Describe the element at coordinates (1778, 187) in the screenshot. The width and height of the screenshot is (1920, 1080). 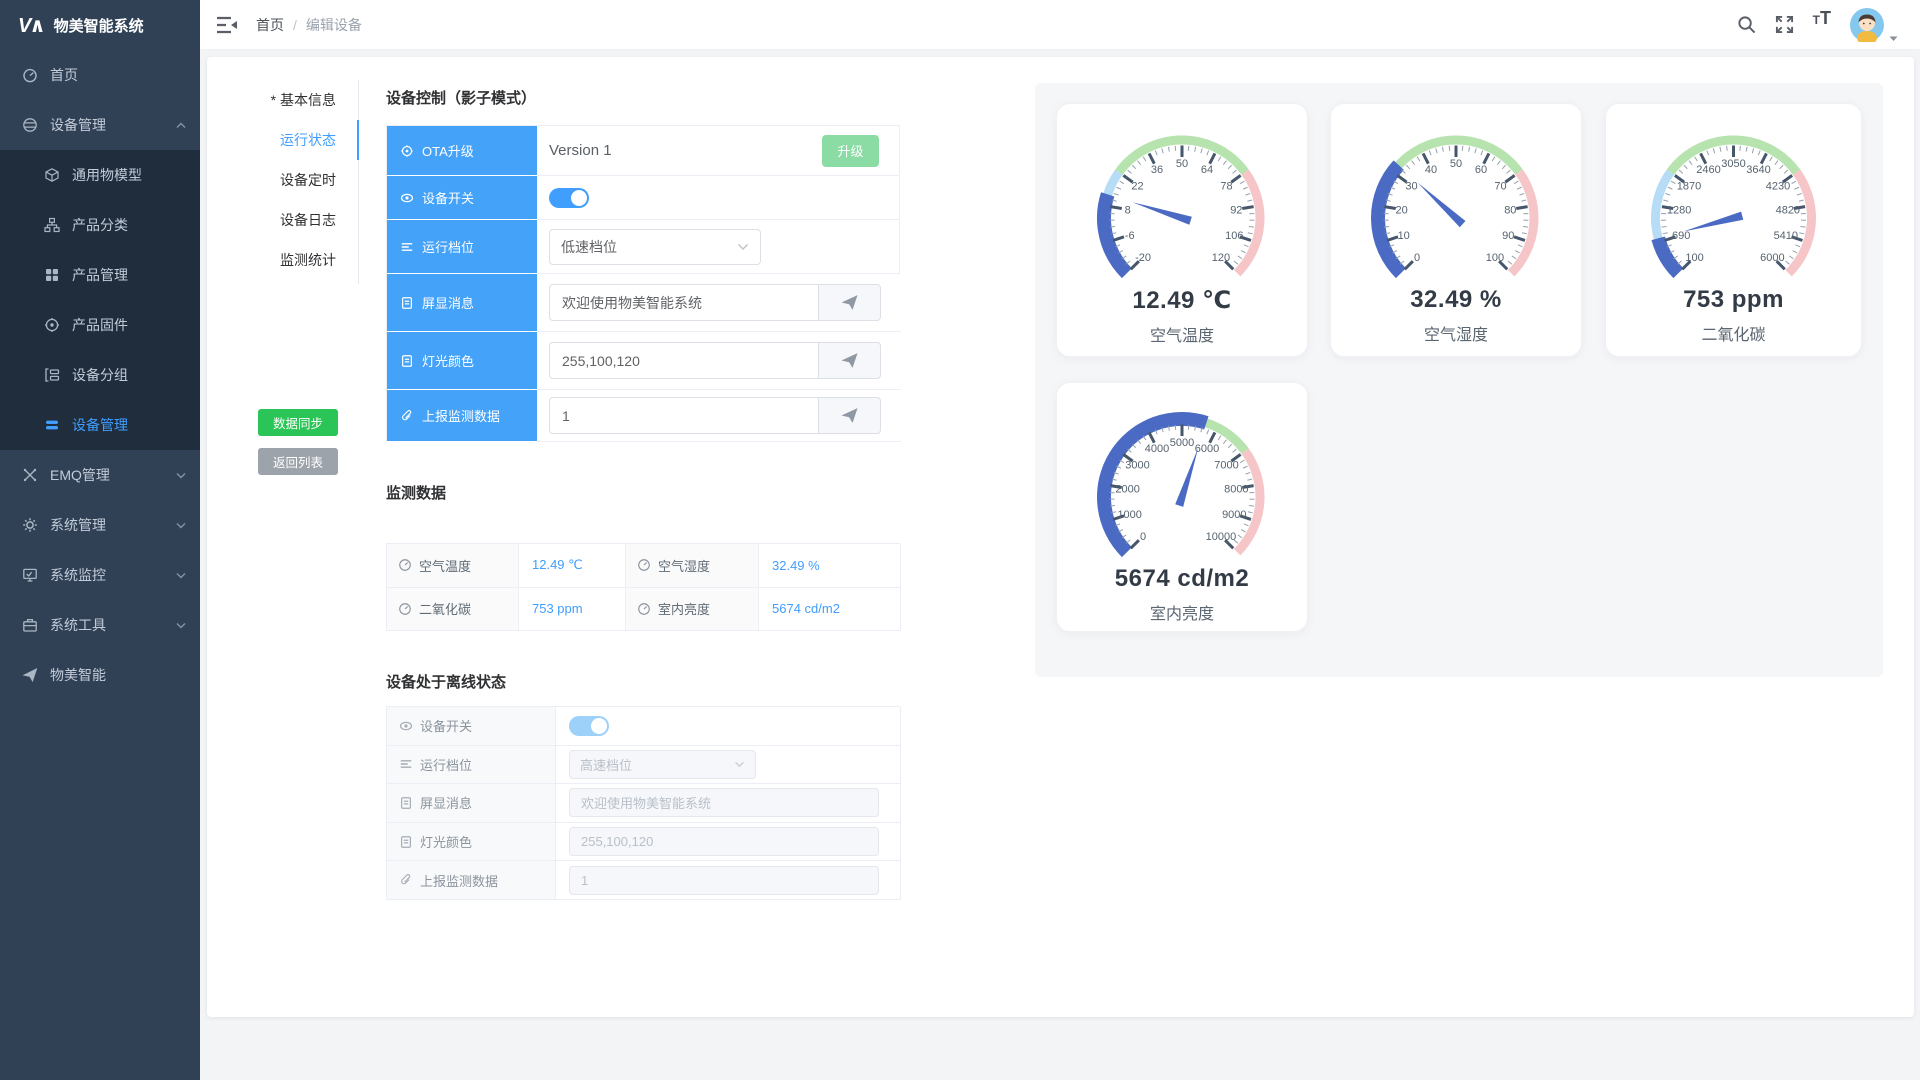
I see `svg-text: 4230` at that location.